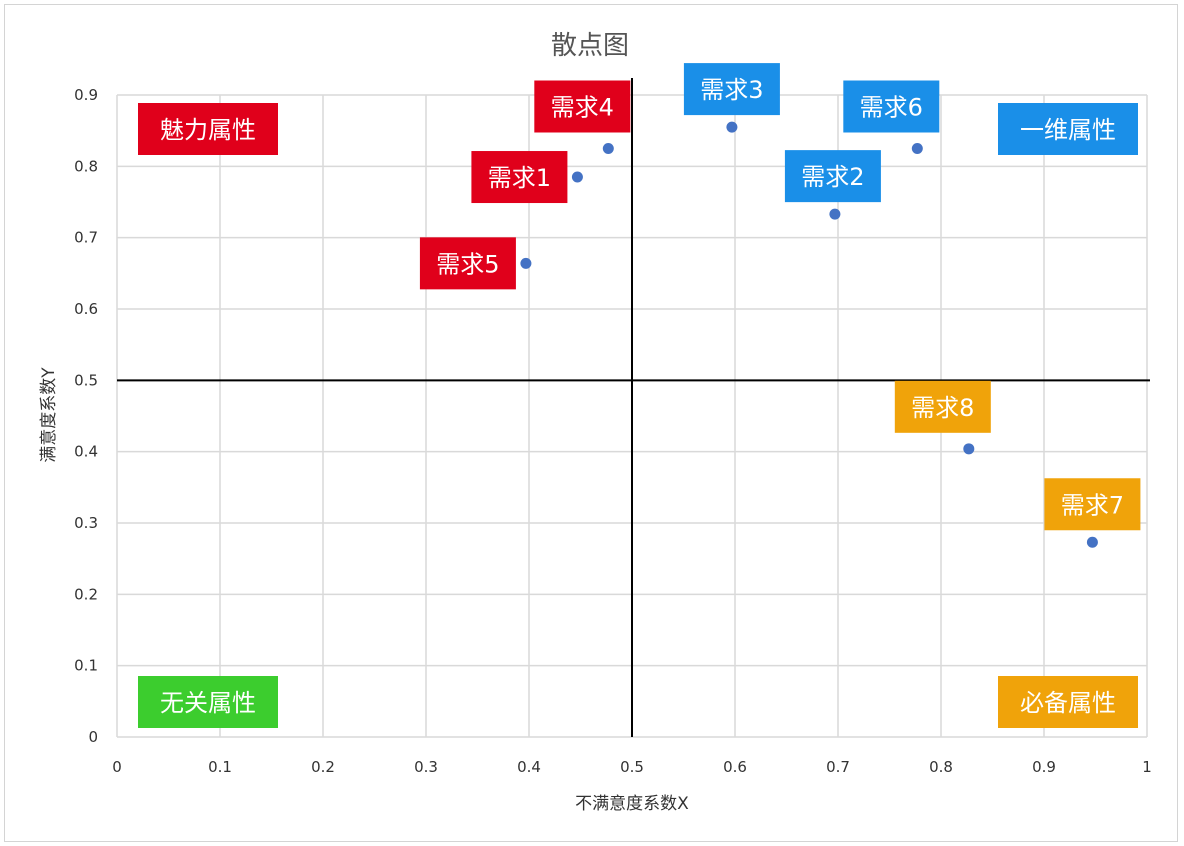 The width and height of the screenshot is (1184, 846). I want to click on x-tick-label: 0.1, so click(220, 767).